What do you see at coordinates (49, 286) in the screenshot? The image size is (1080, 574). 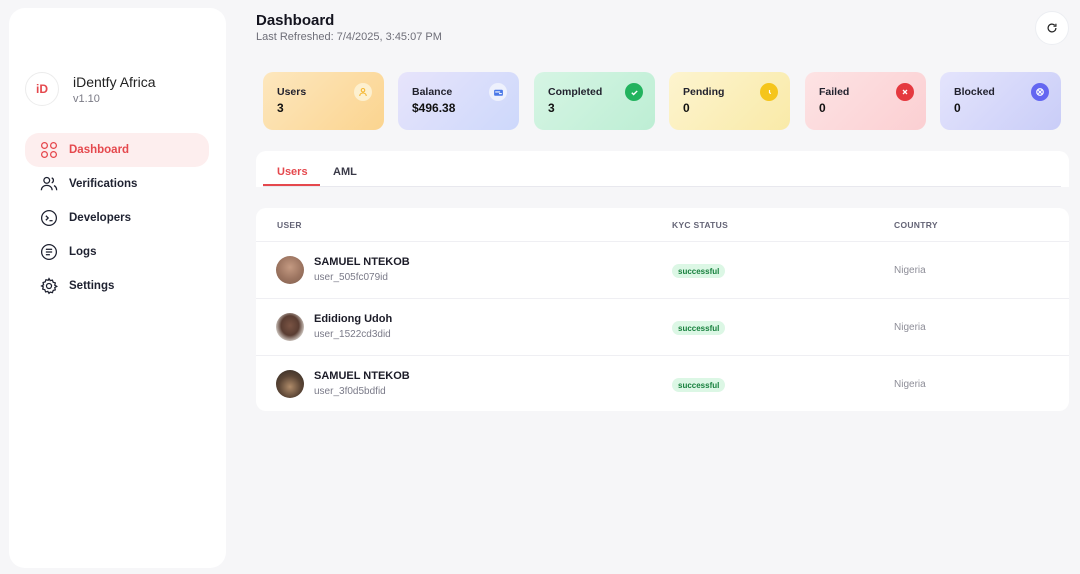 I see `gear-icon` at bounding box center [49, 286].